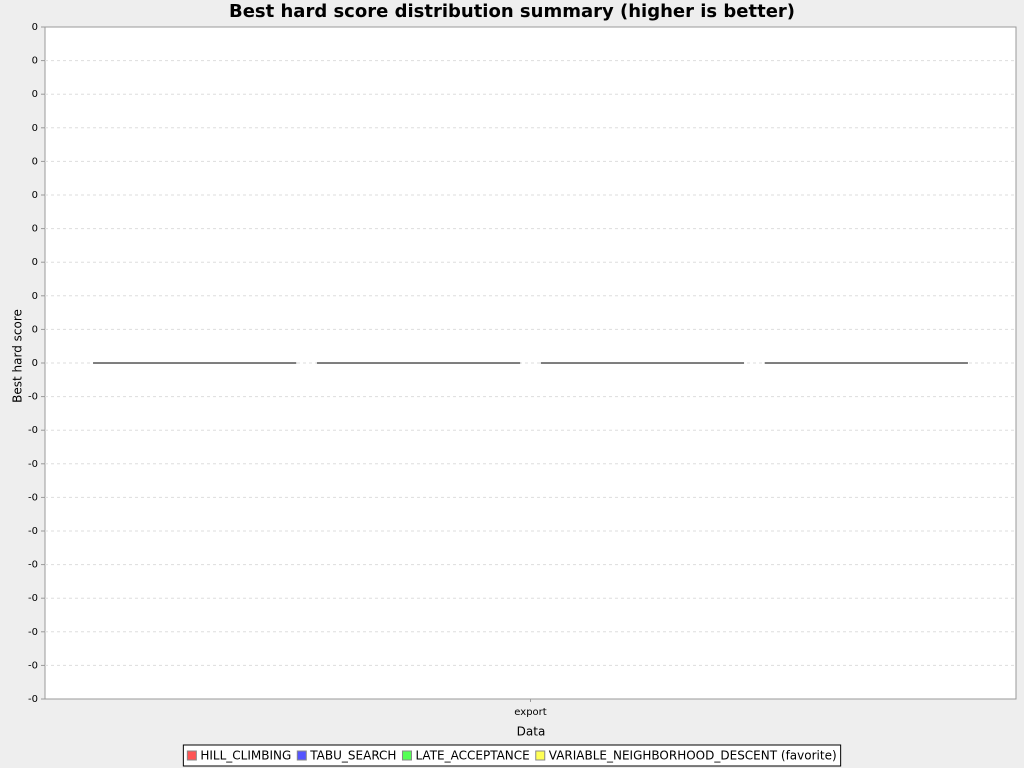  What do you see at coordinates (472, 756) in the screenshot?
I see `legend-label: LATE_ACCEPTANCE` at bounding box center [472, 756].